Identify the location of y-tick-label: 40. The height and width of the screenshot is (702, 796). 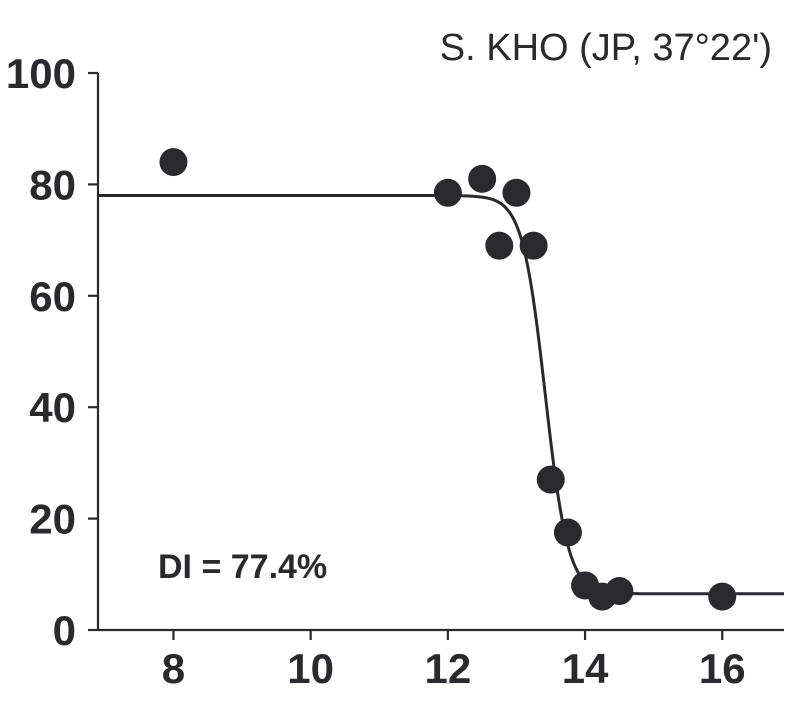
(52, 407).